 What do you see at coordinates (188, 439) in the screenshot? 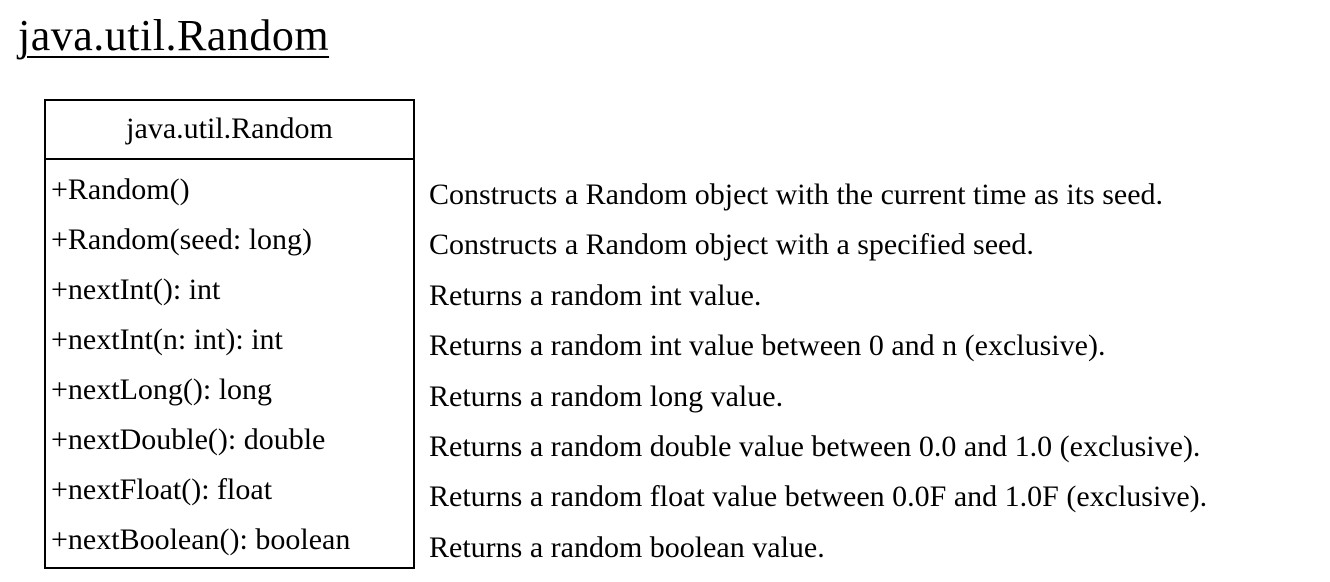
I see `uml-method-nextdouble: +nextDouble(): double` at bounding box center [188, 439].